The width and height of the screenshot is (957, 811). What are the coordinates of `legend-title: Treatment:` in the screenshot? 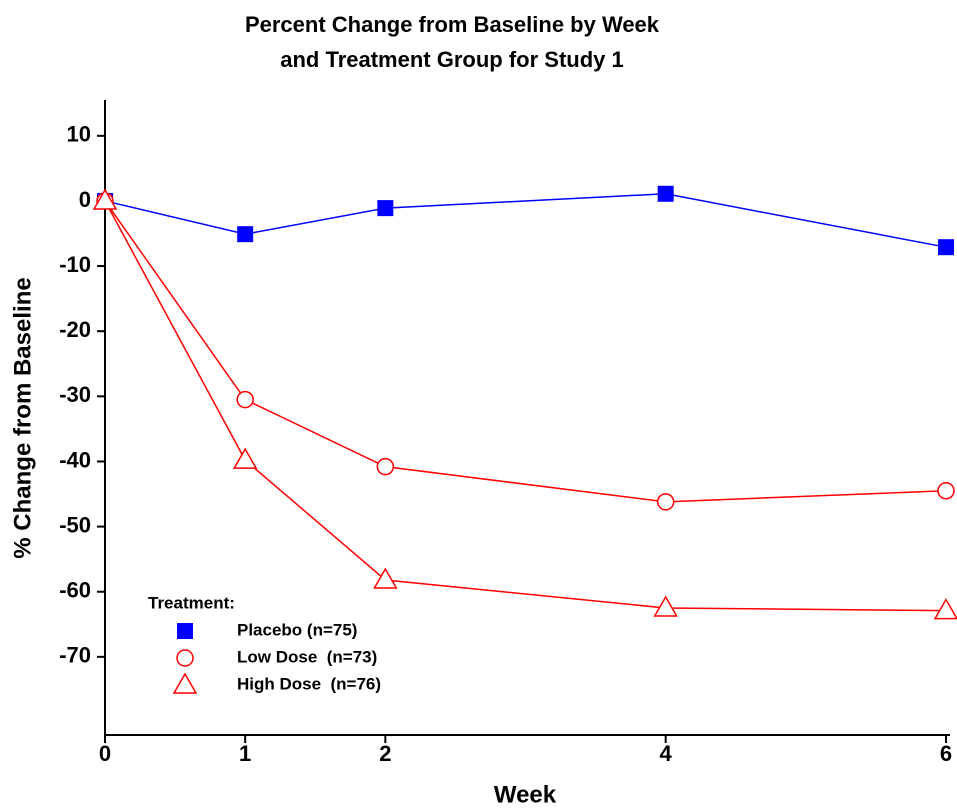 It's located at (191, 602).